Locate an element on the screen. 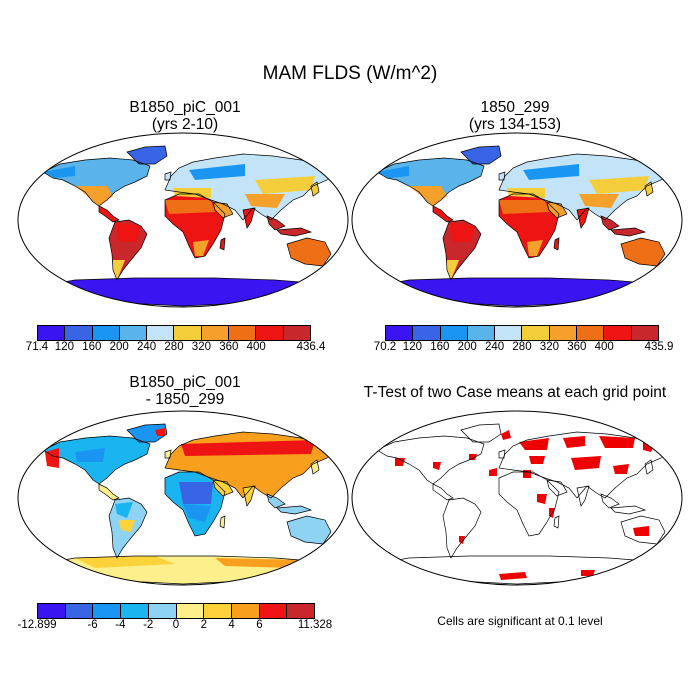 This screenshot has width=700, height=700. robinson-map-difference is located at coordinates (183, 498).